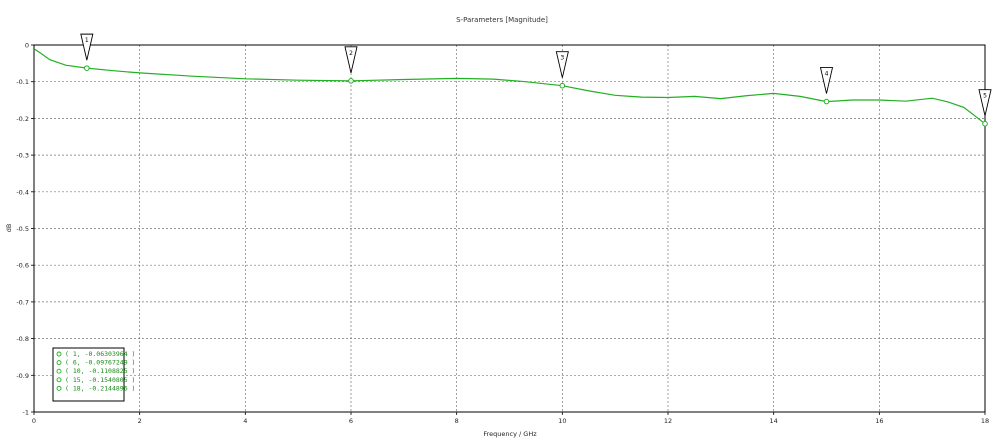 The width and height of the screenshot is (1000, 442). I want to click on marker-number: 1, so click(87, 40).